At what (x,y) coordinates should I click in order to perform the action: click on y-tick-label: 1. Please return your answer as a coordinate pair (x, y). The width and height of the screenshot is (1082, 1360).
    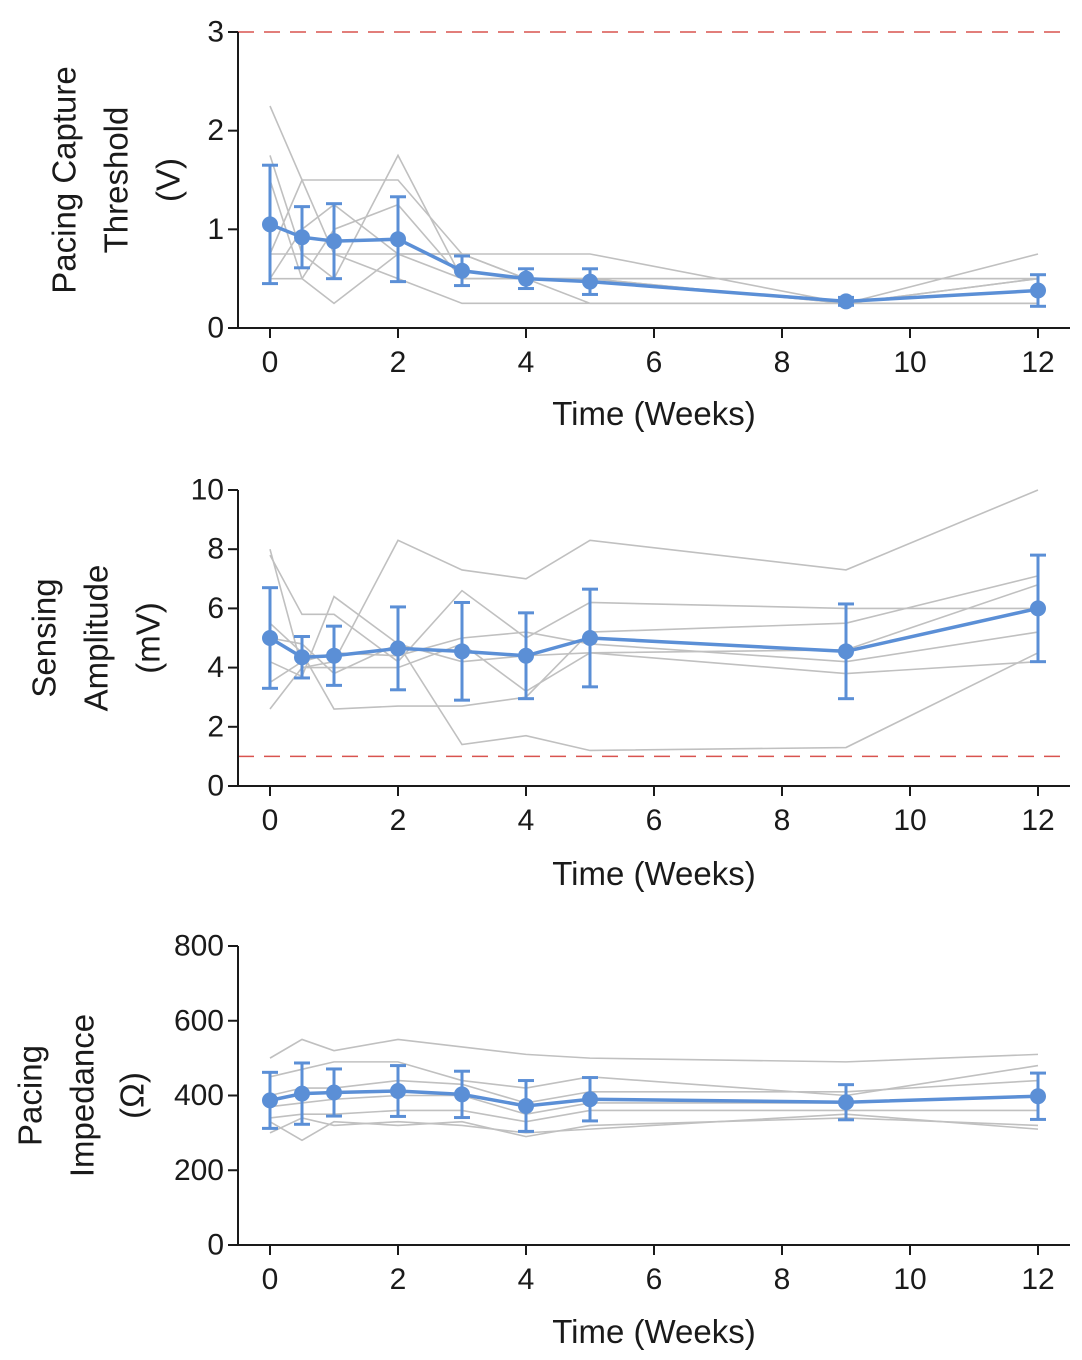
    Looking at the image, I should click on (215, 229).